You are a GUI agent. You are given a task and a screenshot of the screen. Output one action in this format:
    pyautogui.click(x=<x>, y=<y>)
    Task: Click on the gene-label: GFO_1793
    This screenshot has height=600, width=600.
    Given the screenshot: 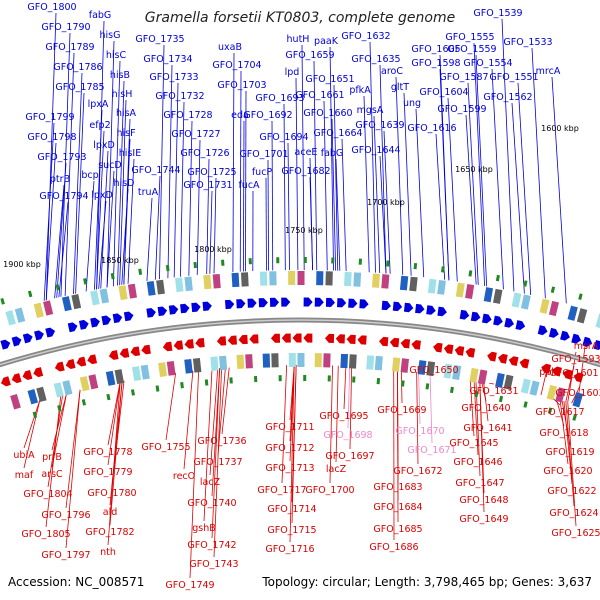 What is the action you would take?
    pyautogui.click(x=61, y=157)
    